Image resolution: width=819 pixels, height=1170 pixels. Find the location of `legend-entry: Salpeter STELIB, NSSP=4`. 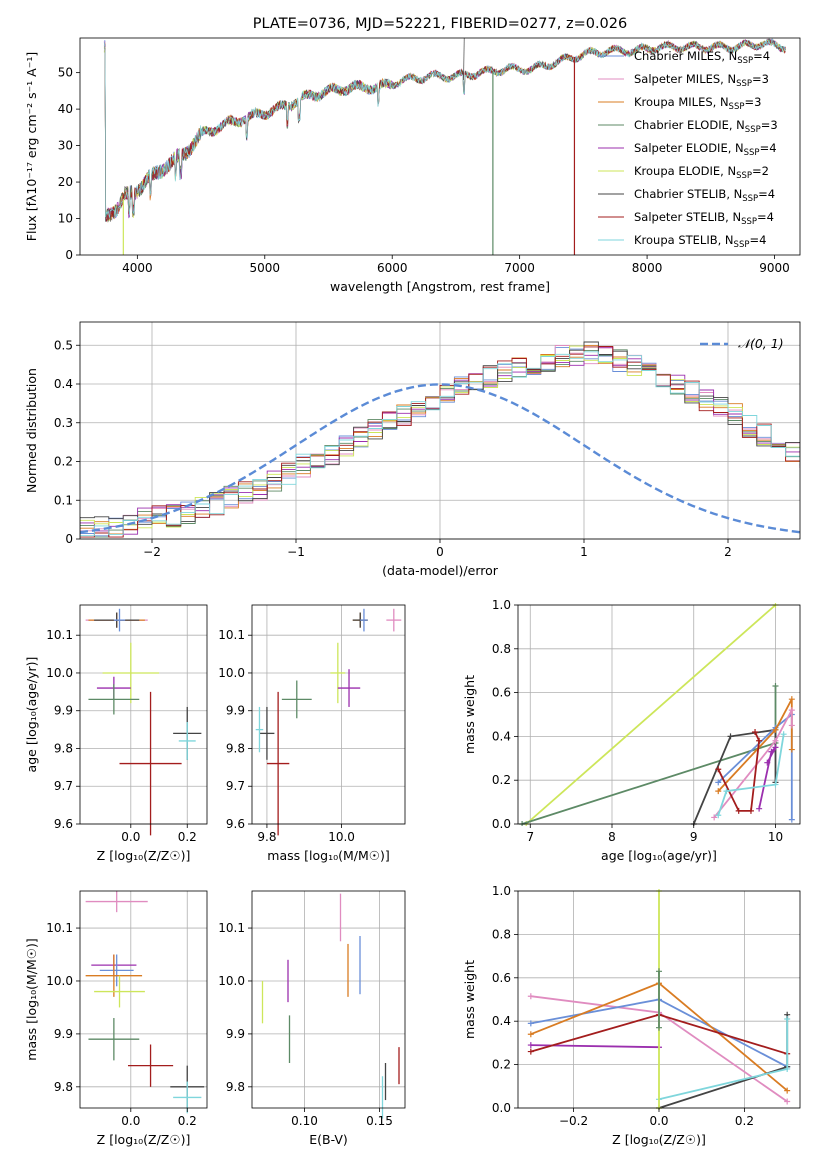

legend-entry: Salpeter STELIB, NSSP=4 is located at coordinates (704, 218).